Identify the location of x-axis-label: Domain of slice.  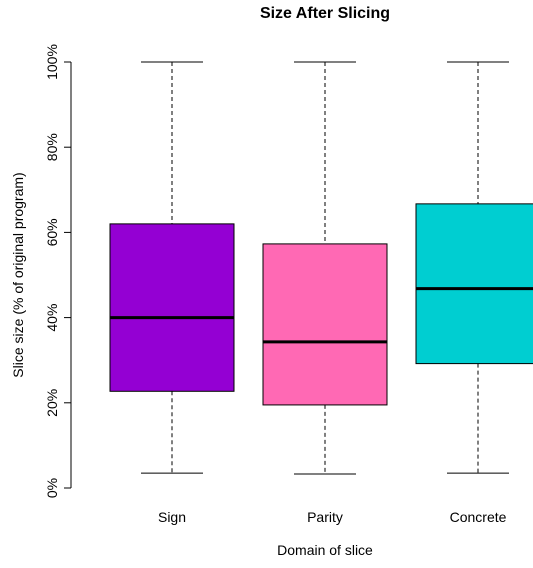
(325, 550).